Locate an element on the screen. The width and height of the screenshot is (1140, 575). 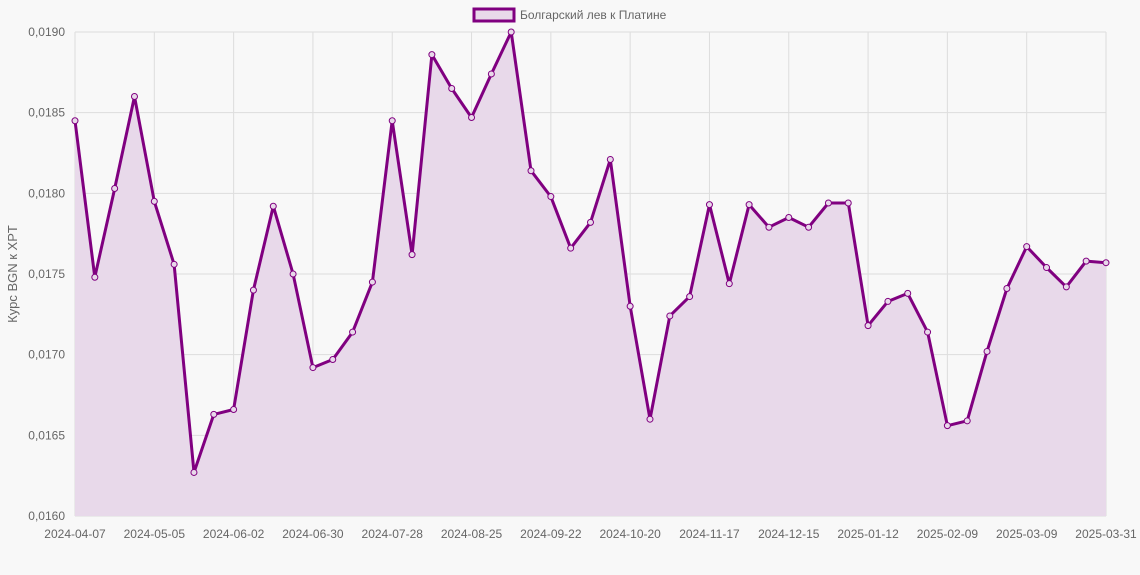
x-tick-label: 2025-03-09 is located at coordinates (1027, 534).